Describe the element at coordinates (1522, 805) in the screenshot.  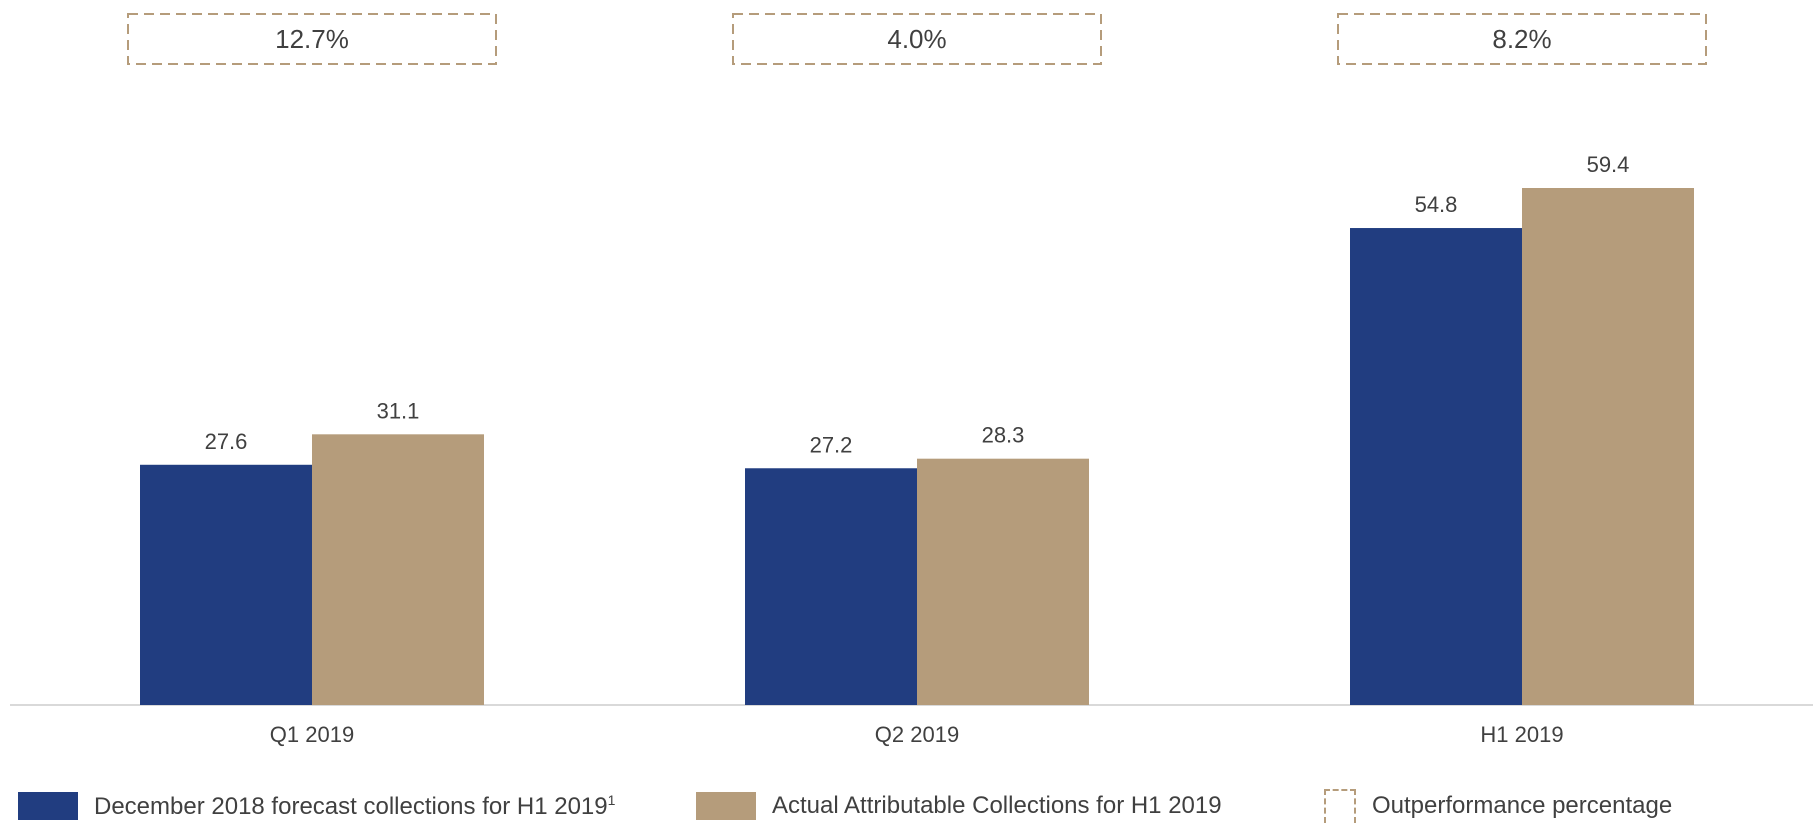
I see `legend-label-outperformance: Outperformance percentage` at that location.